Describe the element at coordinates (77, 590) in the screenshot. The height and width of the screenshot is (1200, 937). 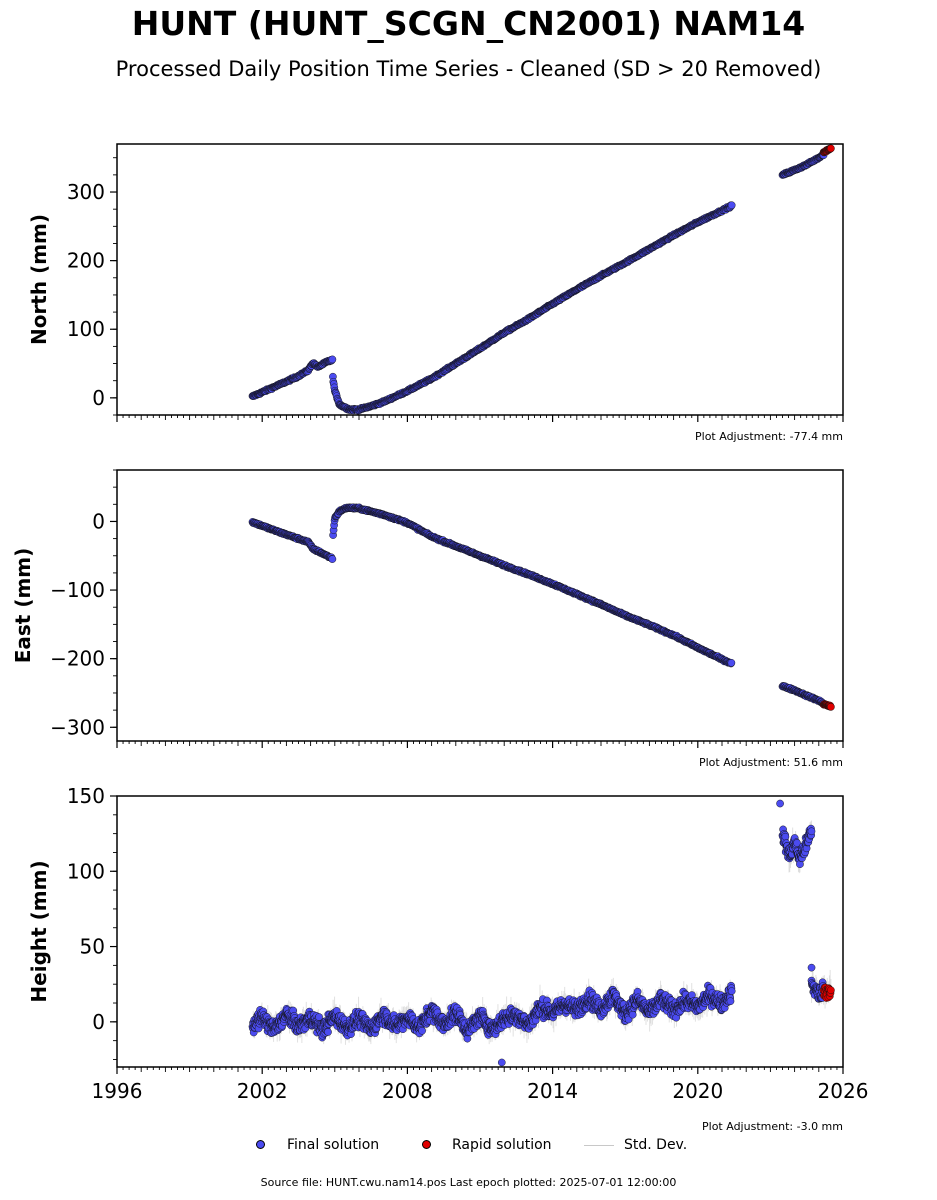
I see `y-tick-label: −100` at that location.